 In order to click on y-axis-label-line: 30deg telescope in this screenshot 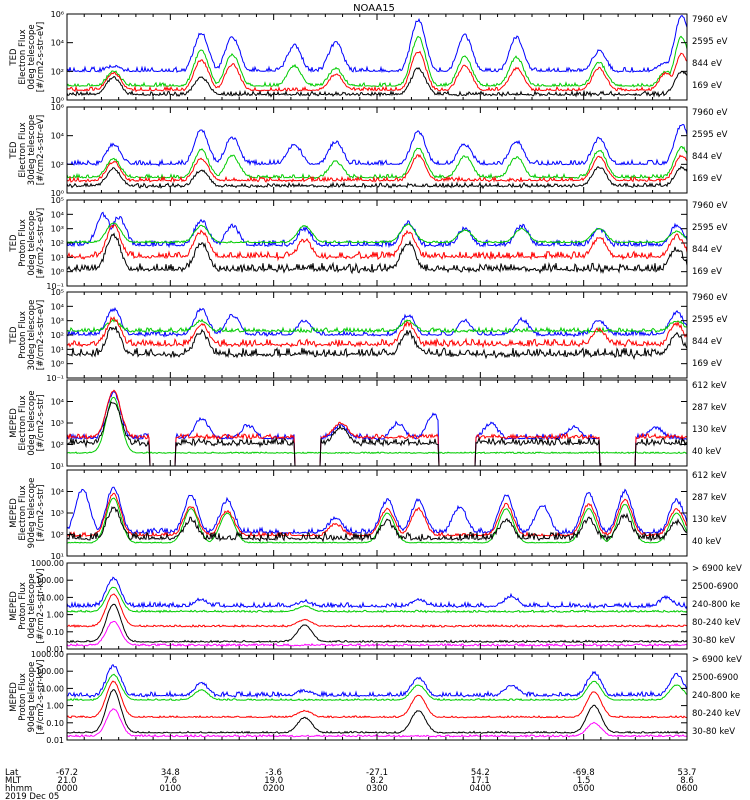, I will do `click(32, 335)`.